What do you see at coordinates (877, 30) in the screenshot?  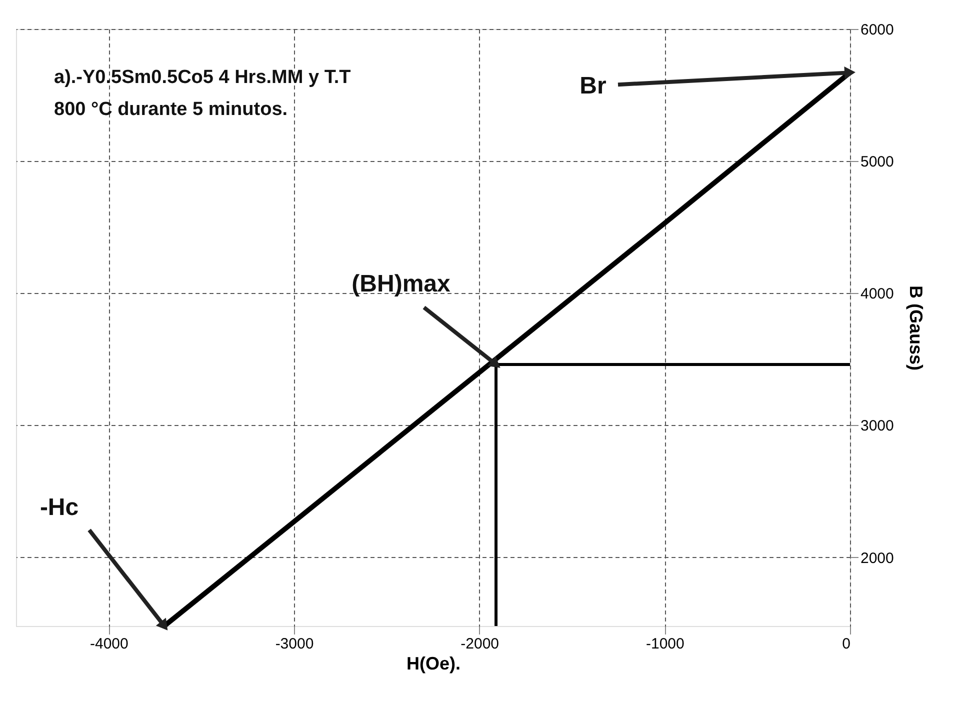 I see `y-tick-label: 6000` at bounding box center [877, 30].